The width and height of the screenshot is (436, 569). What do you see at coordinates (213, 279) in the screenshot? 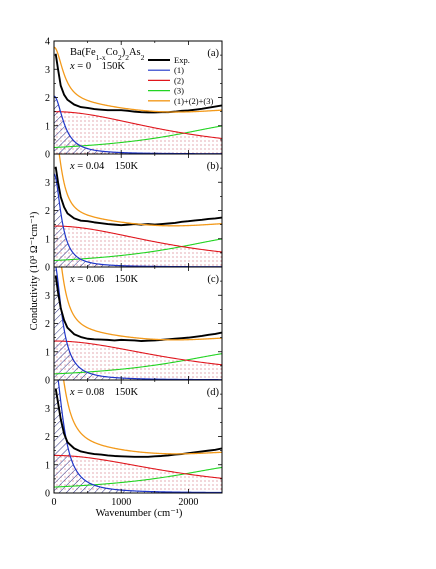
I see `panel-letter: (c)` at bounding box center [213, 279].